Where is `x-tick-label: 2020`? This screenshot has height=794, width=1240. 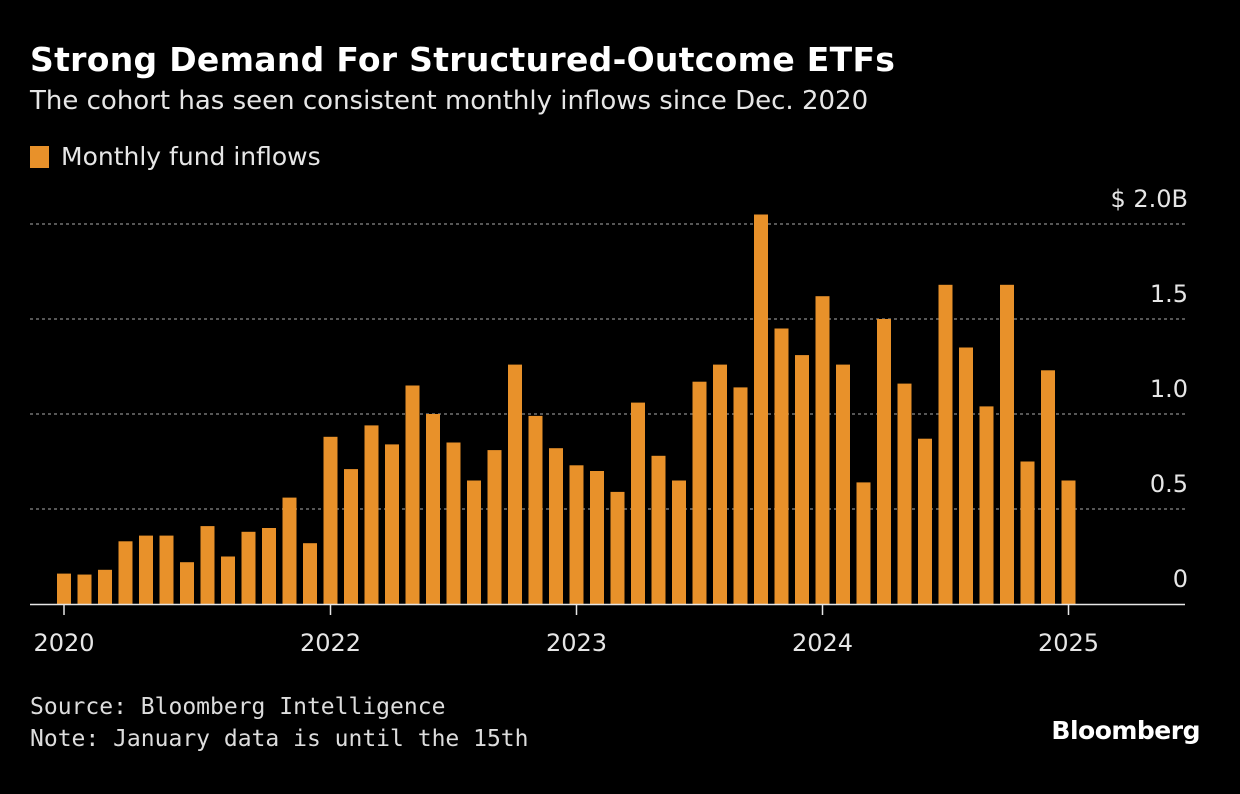 x-tick-label: 2020 is located at coordinates (63, 643).